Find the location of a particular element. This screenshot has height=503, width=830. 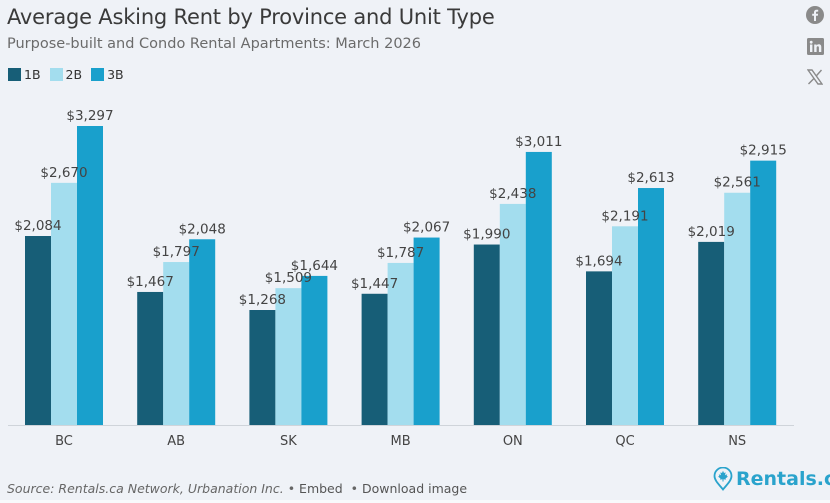

legend-label-2b: 2B is located at coordinates (74, 74).